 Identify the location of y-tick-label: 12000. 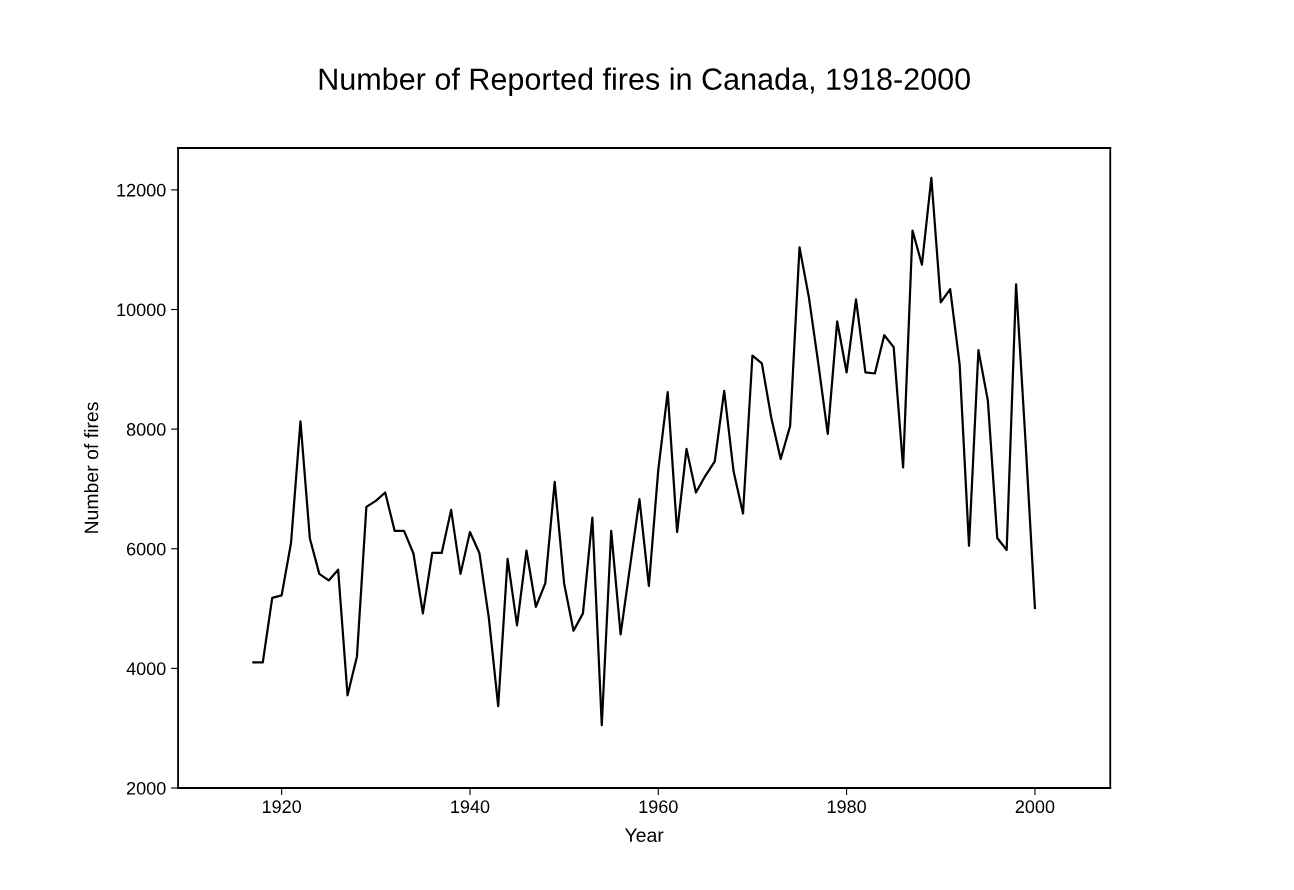
(141, 190).